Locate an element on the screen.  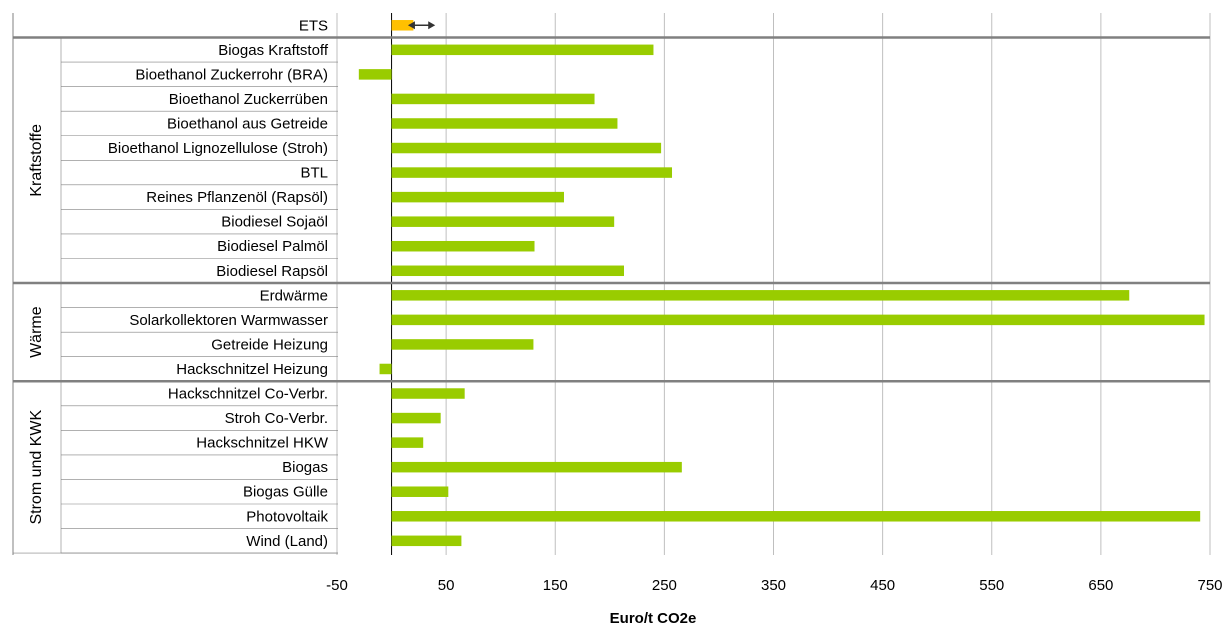
group-label: Wärme is located at coordinates (36, 332).